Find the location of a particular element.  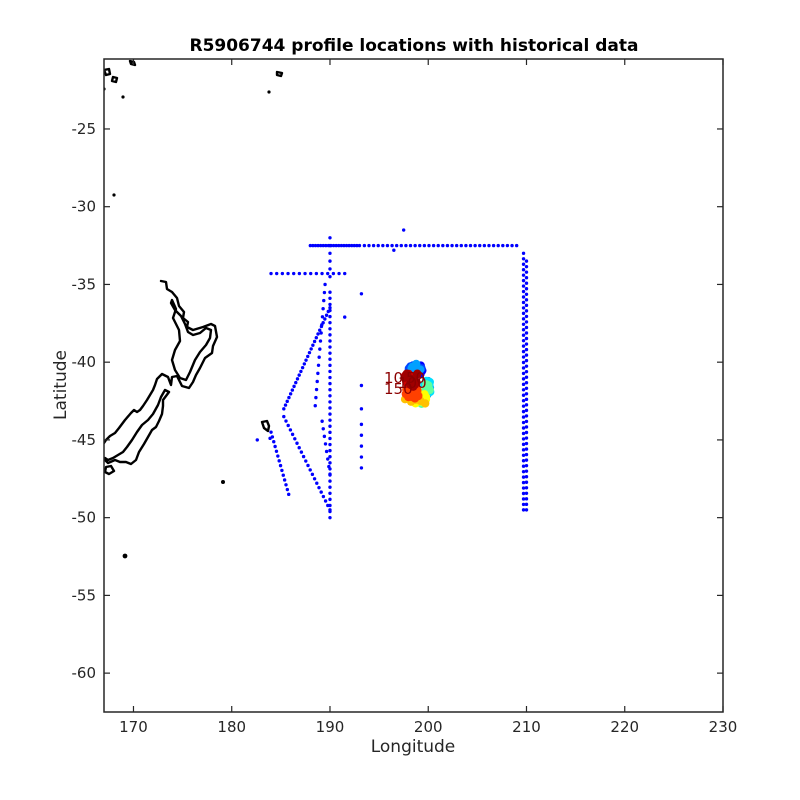

y-tick-label: -40 is located at coordinates (84, 362).